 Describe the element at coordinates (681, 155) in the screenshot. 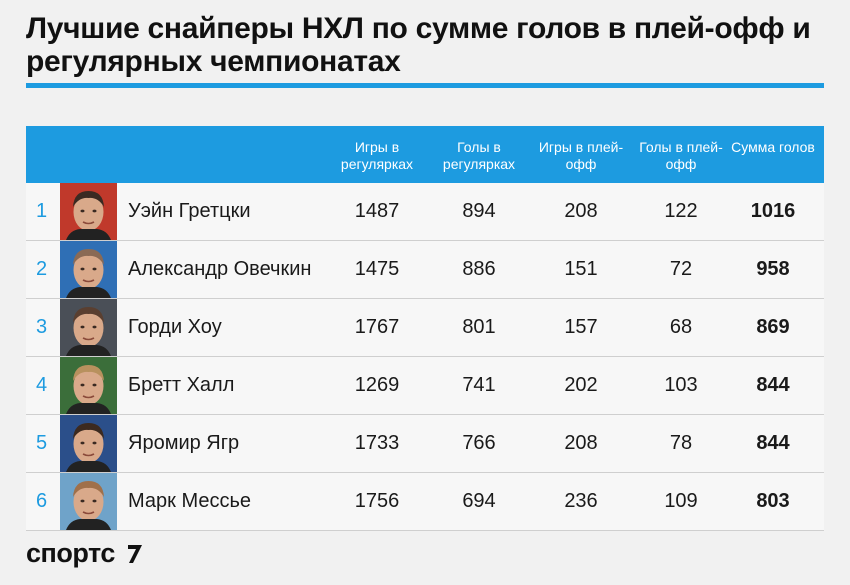

I see `header-playoff-goals: Голы в плей-офф` at that location.